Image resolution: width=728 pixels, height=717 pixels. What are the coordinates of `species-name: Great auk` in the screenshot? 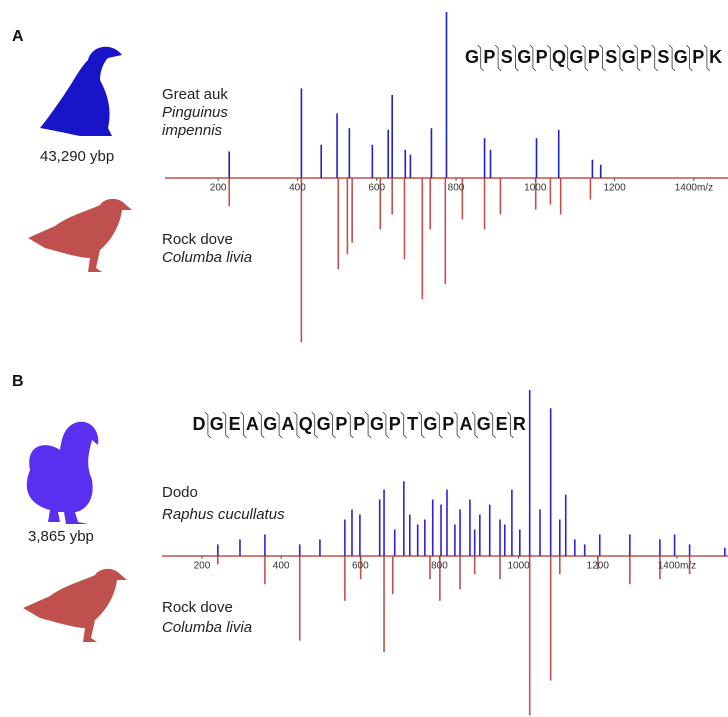 It's located at (195, 94).